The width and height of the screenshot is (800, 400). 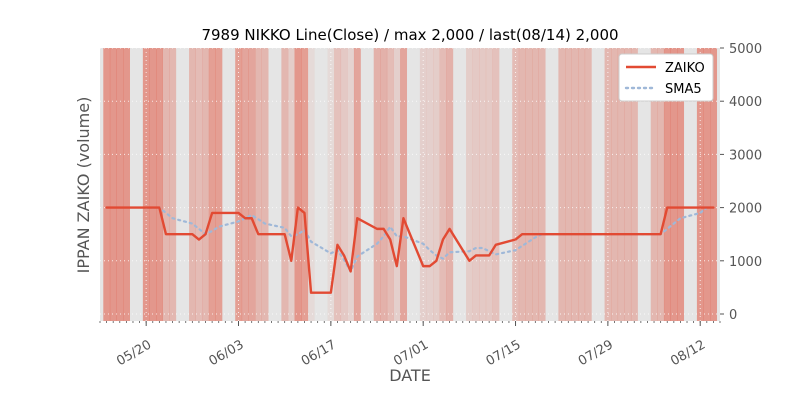 What do you see at coordinates (83, 185) in the screenshot?
I see `y-axis-label: IPPAN ZAIKO (volume)` at bounding box center [83, 185].